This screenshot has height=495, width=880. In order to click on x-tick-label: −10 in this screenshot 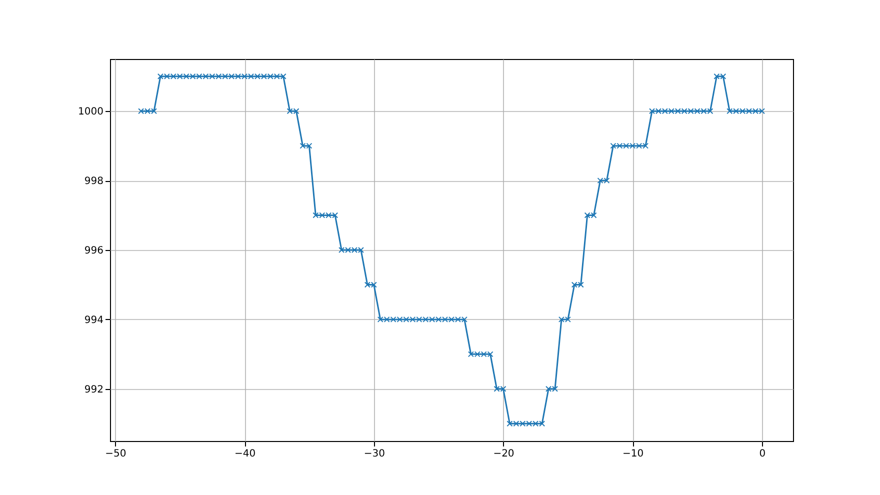, I will do `click(633, 454)`.